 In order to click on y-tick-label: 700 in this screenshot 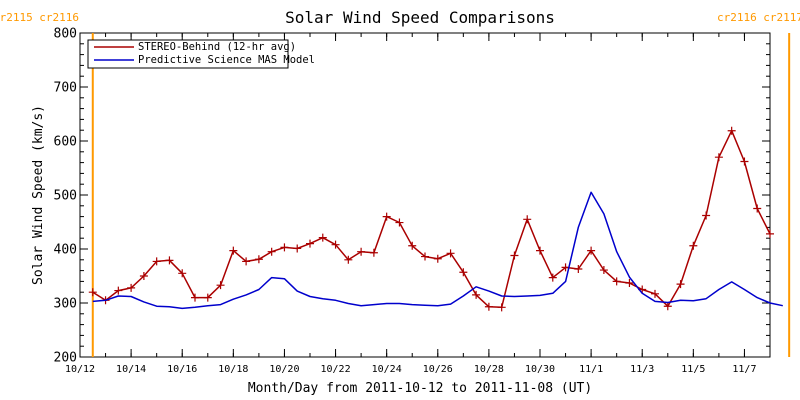, I will do `click(65, 88)`.